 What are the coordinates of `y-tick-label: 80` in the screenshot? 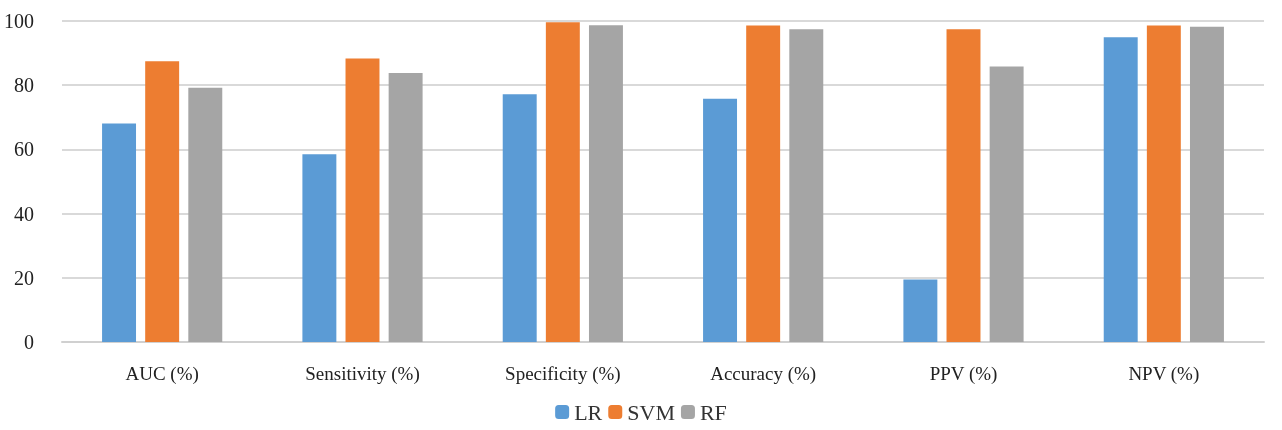 It's located at (24, 85).